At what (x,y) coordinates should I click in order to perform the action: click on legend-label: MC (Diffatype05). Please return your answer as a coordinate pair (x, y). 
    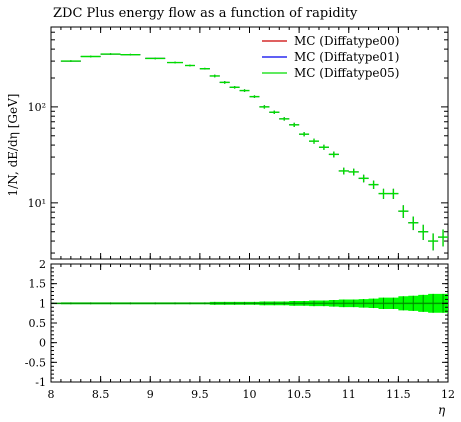
    Looking at the image, I should click on (346, 73).